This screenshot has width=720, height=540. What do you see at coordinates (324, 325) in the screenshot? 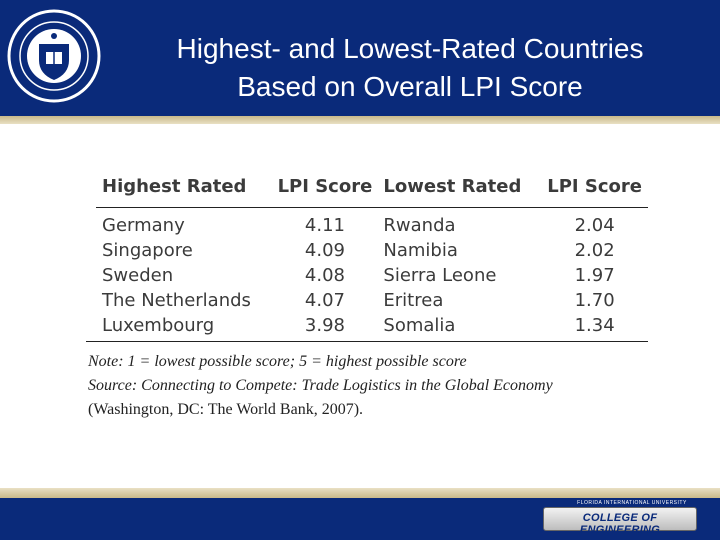
I see `highest-score: 3.98` at bounding box center [324, 325].